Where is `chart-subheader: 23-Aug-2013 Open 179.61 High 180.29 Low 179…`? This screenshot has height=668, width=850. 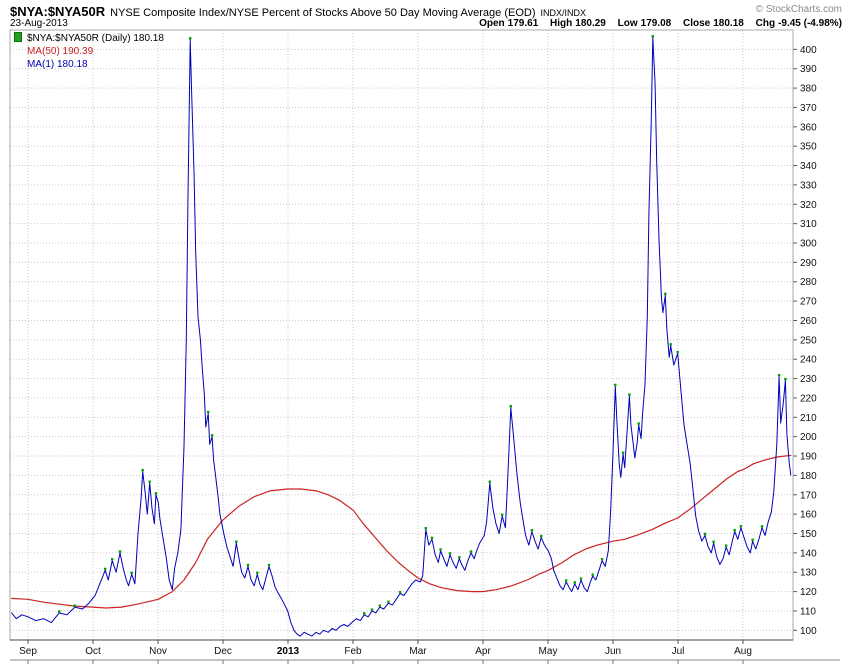
chart-subheader: 23-Aug-2013 Open 179.61 High 180.29 Low 179… is located at coordinates (426, 24).